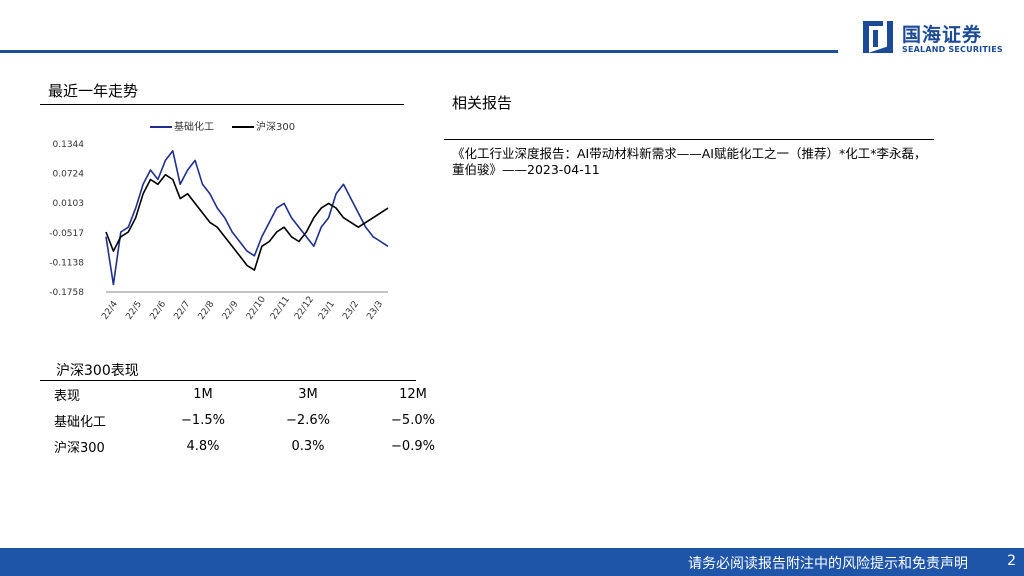 This screenshot has width=1024, height=576. I want to click on x-tick-label: 22/12, so click(304, 308).